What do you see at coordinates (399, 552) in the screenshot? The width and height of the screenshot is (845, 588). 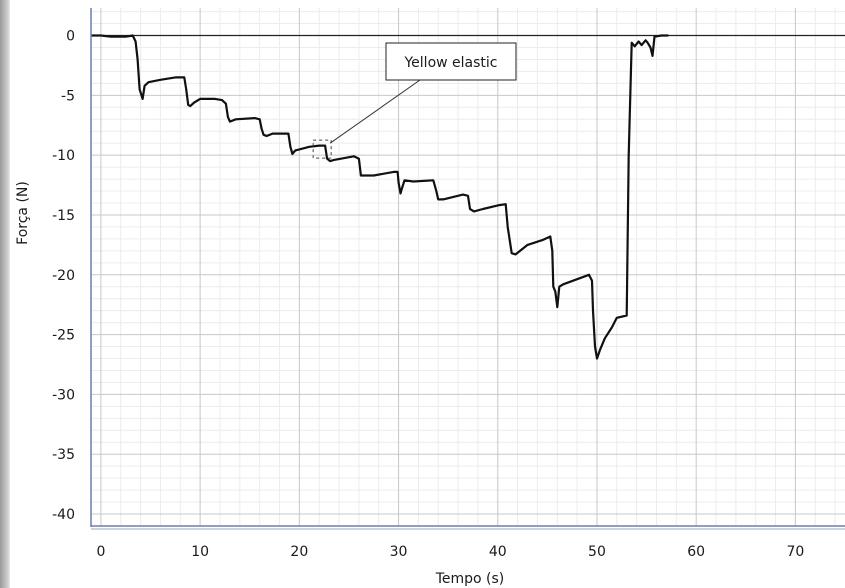 I see `x-tick-label: 30` at bounding box center [399, 552].